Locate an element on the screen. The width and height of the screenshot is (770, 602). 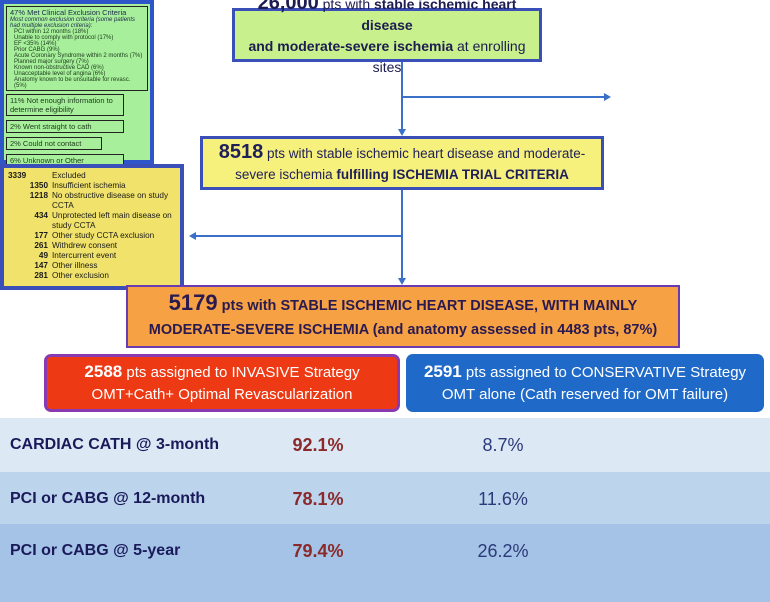
excluded-reason: Other exclusion is located at coordinates (80, 275).